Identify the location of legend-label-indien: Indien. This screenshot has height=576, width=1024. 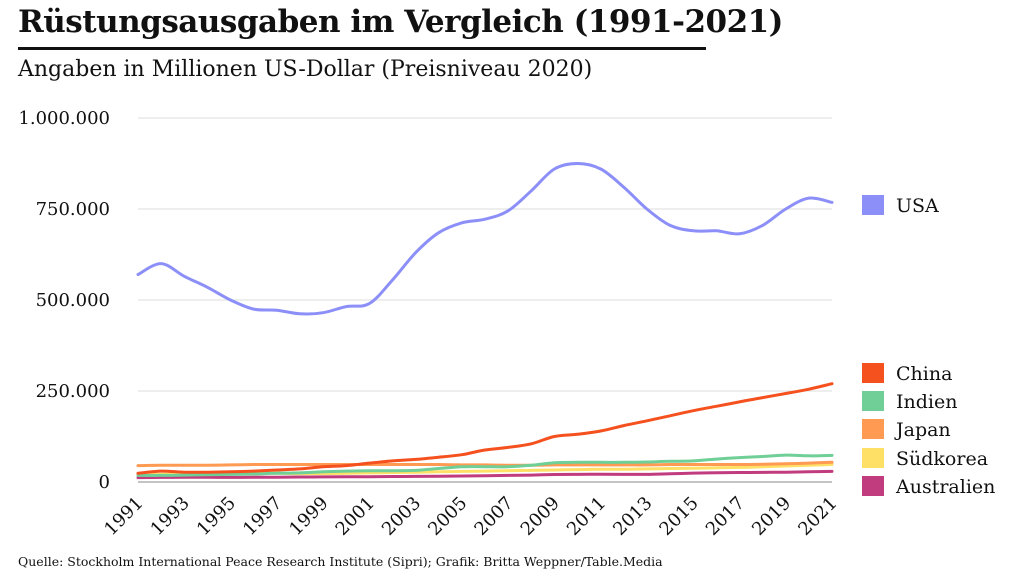
(926, 402).